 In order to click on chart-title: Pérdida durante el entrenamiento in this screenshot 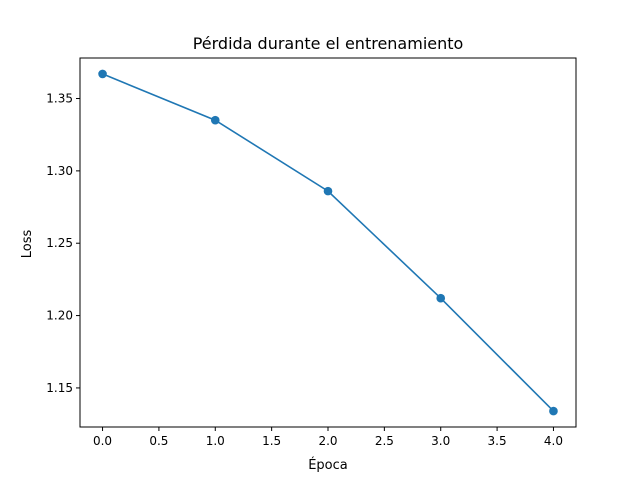, I will do `click(328, 43)`.